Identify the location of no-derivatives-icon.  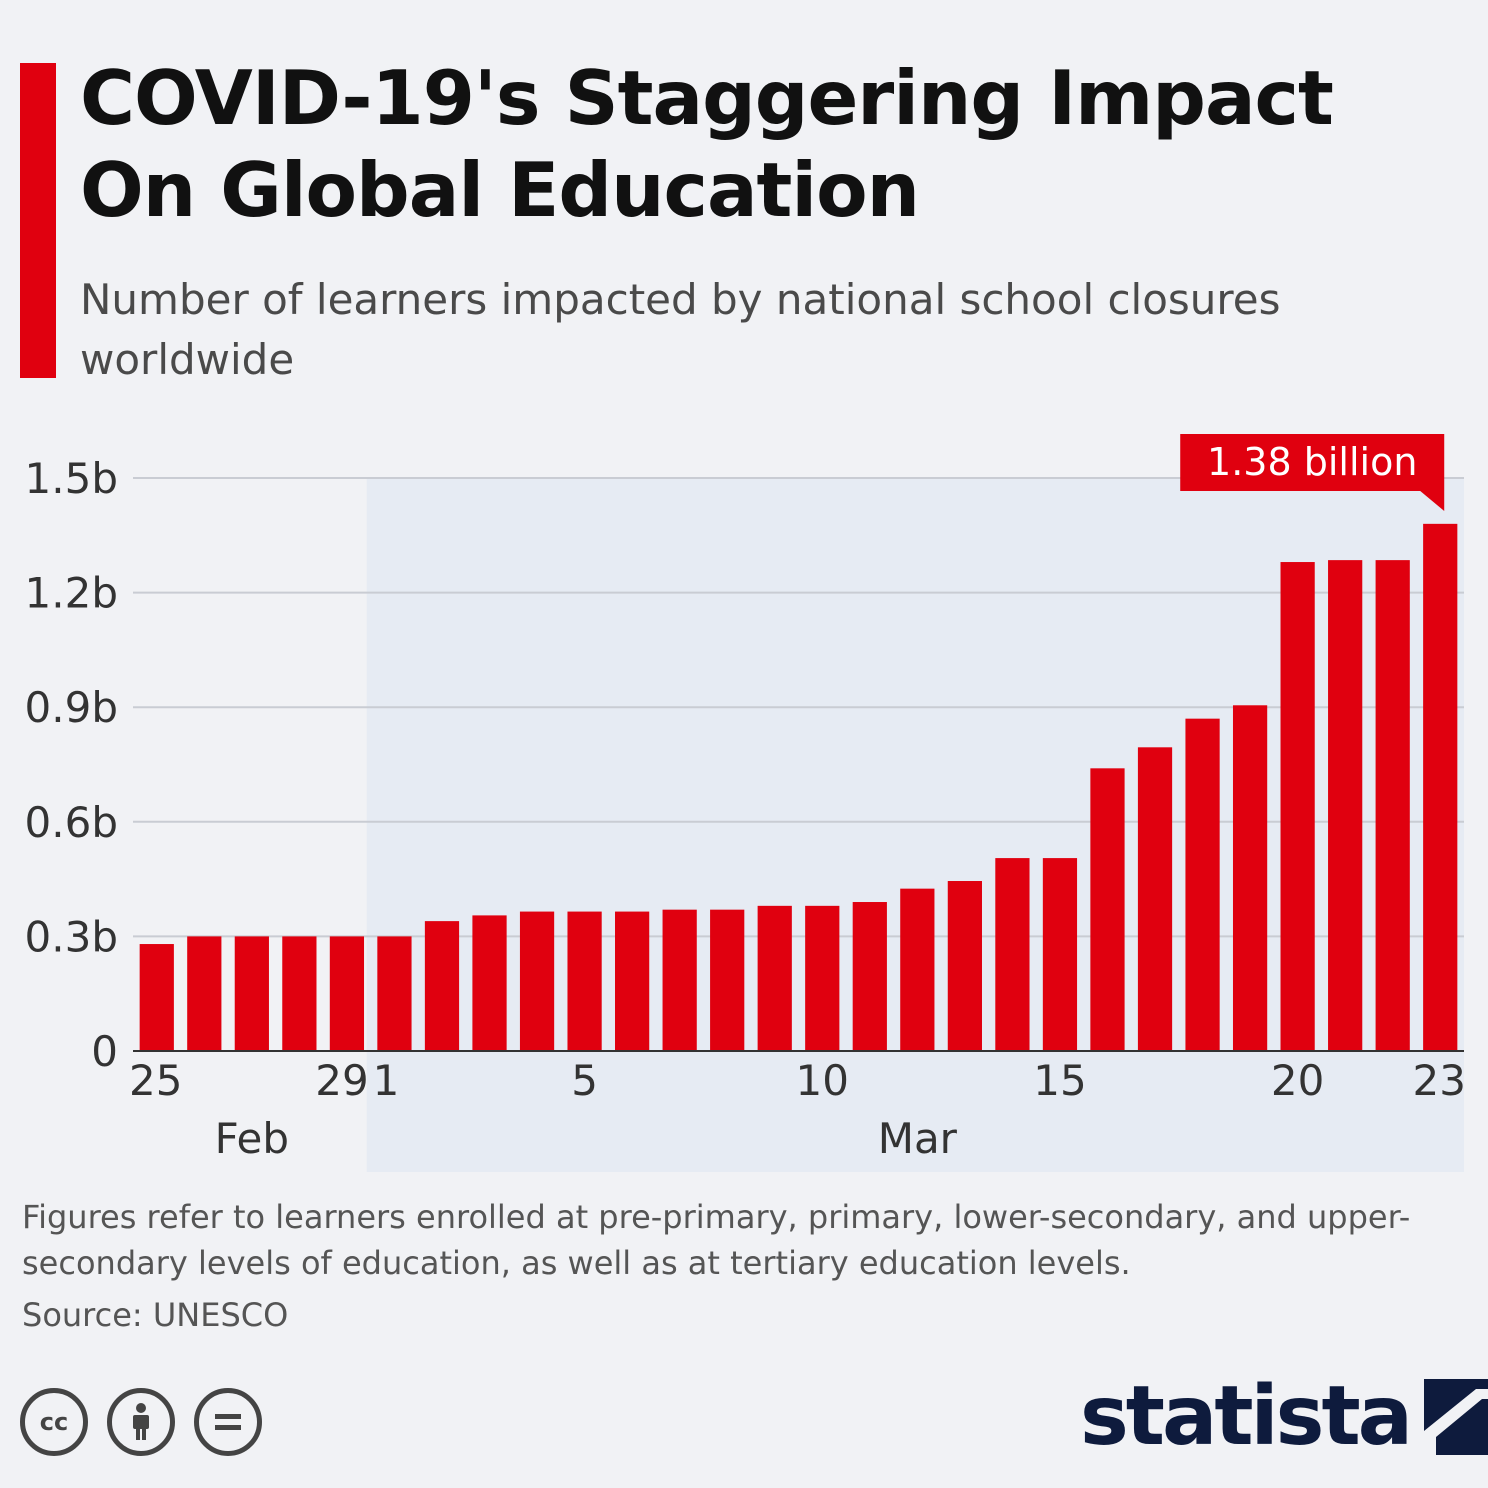
(228, 1422).